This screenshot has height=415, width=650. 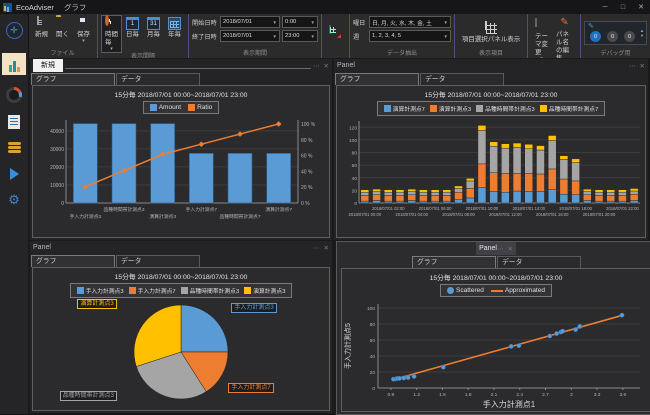 What do you see at coordinates (568, 108) in the screenshot?
I see `legend-item: 品種時間帯計測点7` at bounding box center [568, 108].